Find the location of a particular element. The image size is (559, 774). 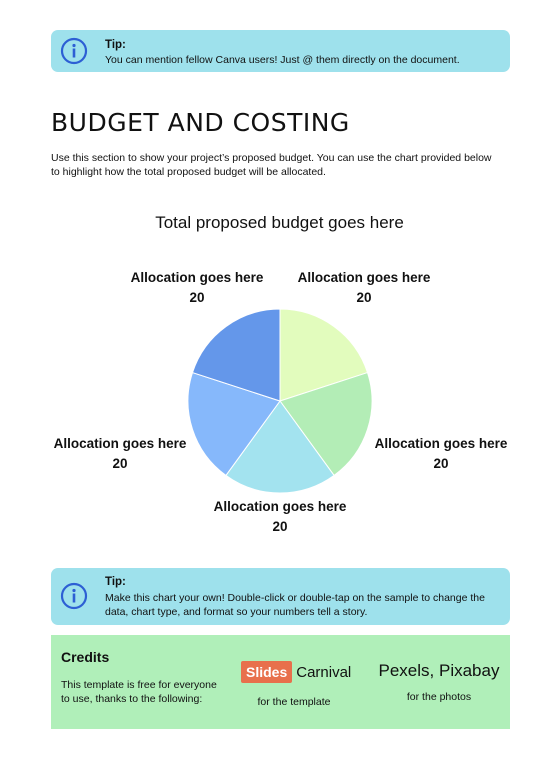

slidescarnival-caption: for the template is located at coordinates (294, 702).